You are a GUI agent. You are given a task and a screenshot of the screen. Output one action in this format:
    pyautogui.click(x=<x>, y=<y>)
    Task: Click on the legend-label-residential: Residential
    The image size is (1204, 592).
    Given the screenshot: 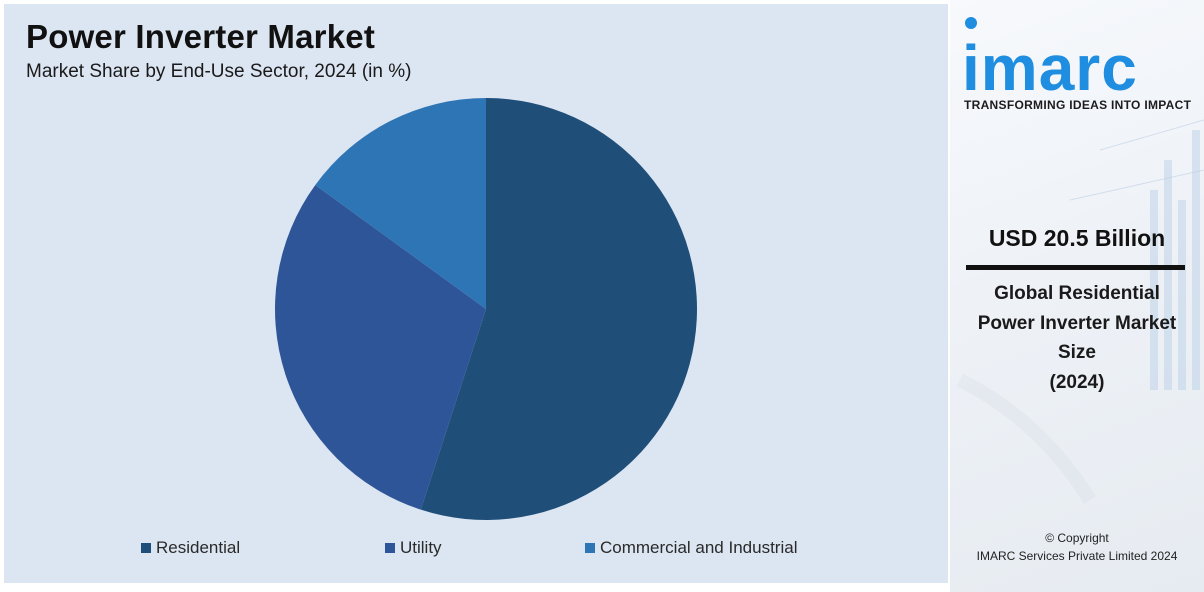 What is the action you would take?
    pyautogui.click(x=198, y=547)
    